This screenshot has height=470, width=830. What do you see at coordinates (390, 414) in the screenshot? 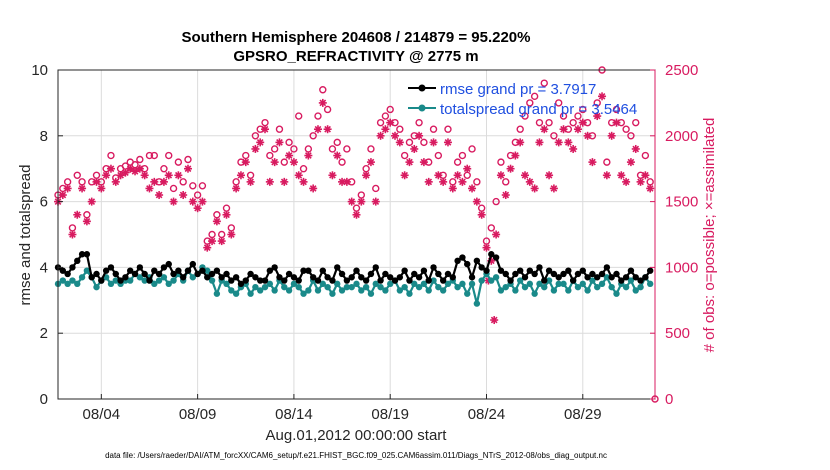
I see `x-tick-label: 08/19` at bounding box center [390, 414].